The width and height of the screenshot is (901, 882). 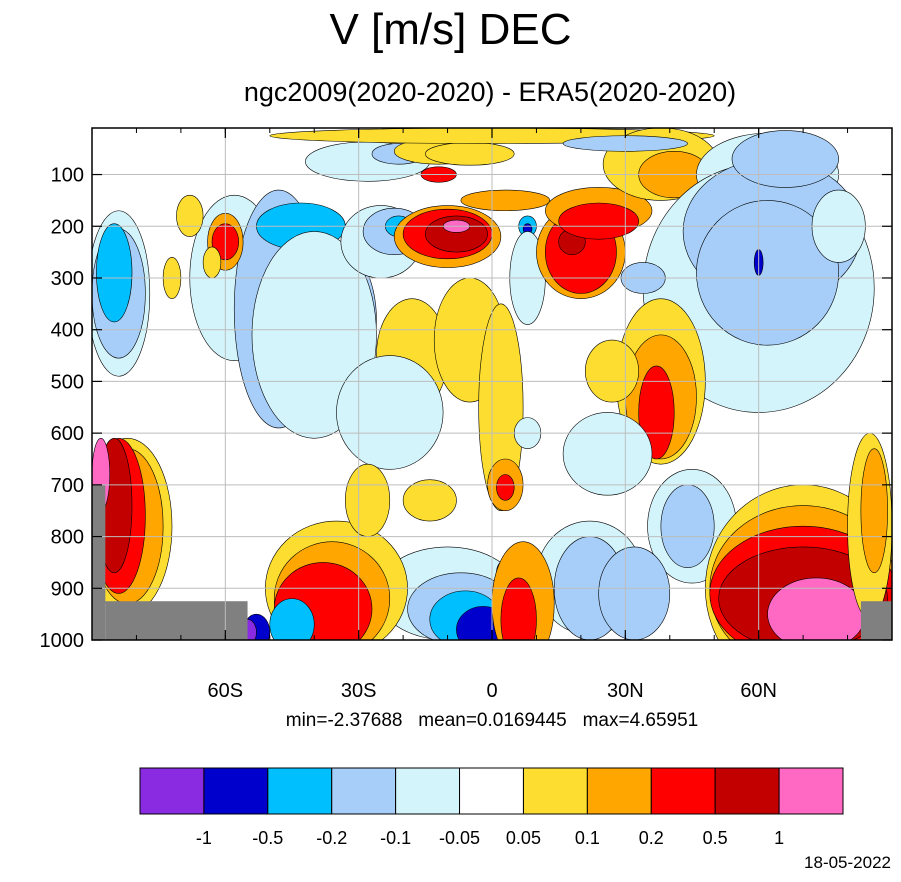 I want to click on colorbar: -1 -0.5 -0.2 -0.1 -0.05 0.05 0.1 0.2 0.5 1, so click(x=491, y=807).